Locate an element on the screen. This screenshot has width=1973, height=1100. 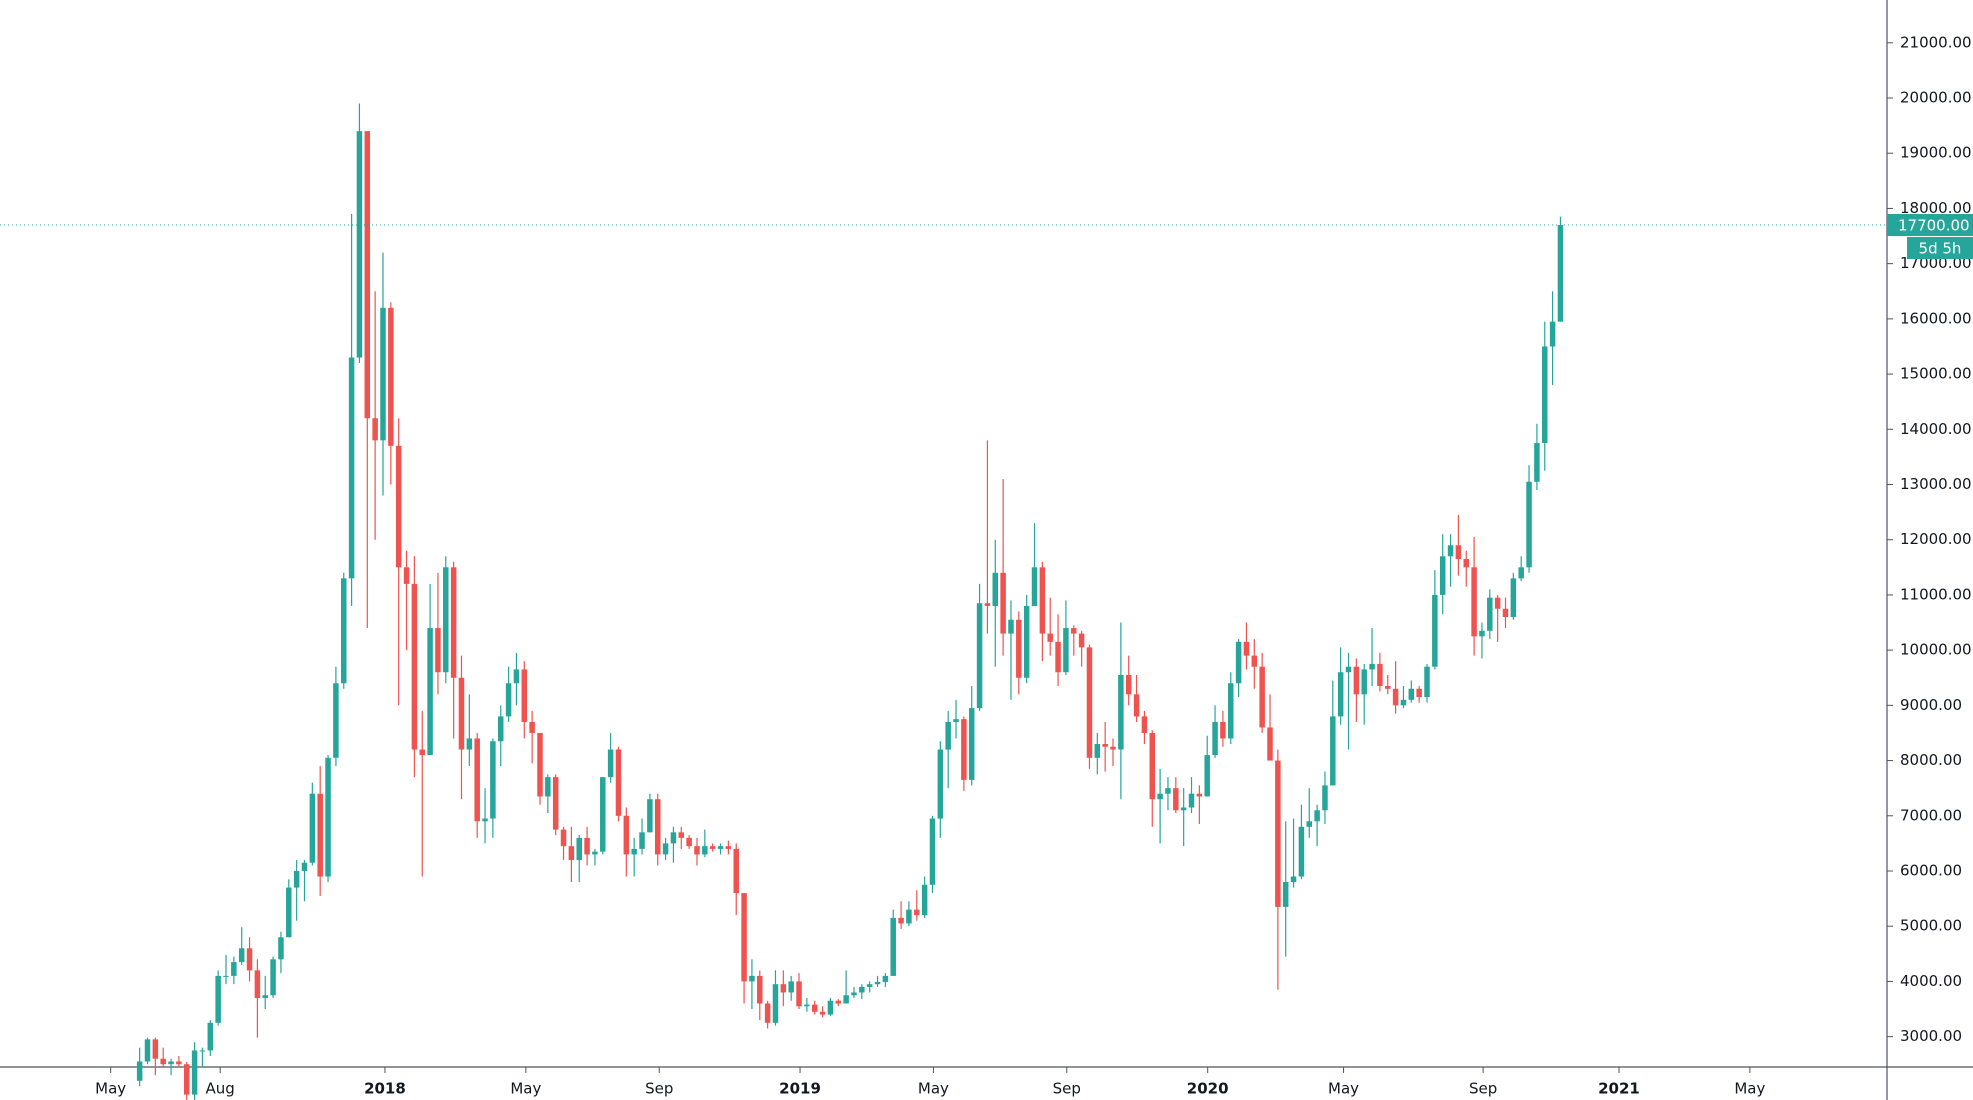
y-tick-label: 15000.00 is located at coordinates (1936, 374).